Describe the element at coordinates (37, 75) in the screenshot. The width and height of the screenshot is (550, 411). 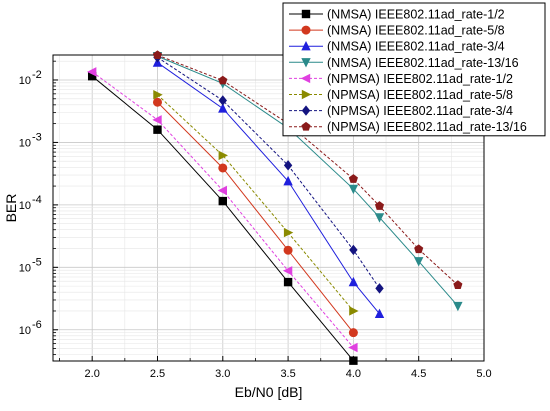
I see `y-tick-exponent: -2` at that location.